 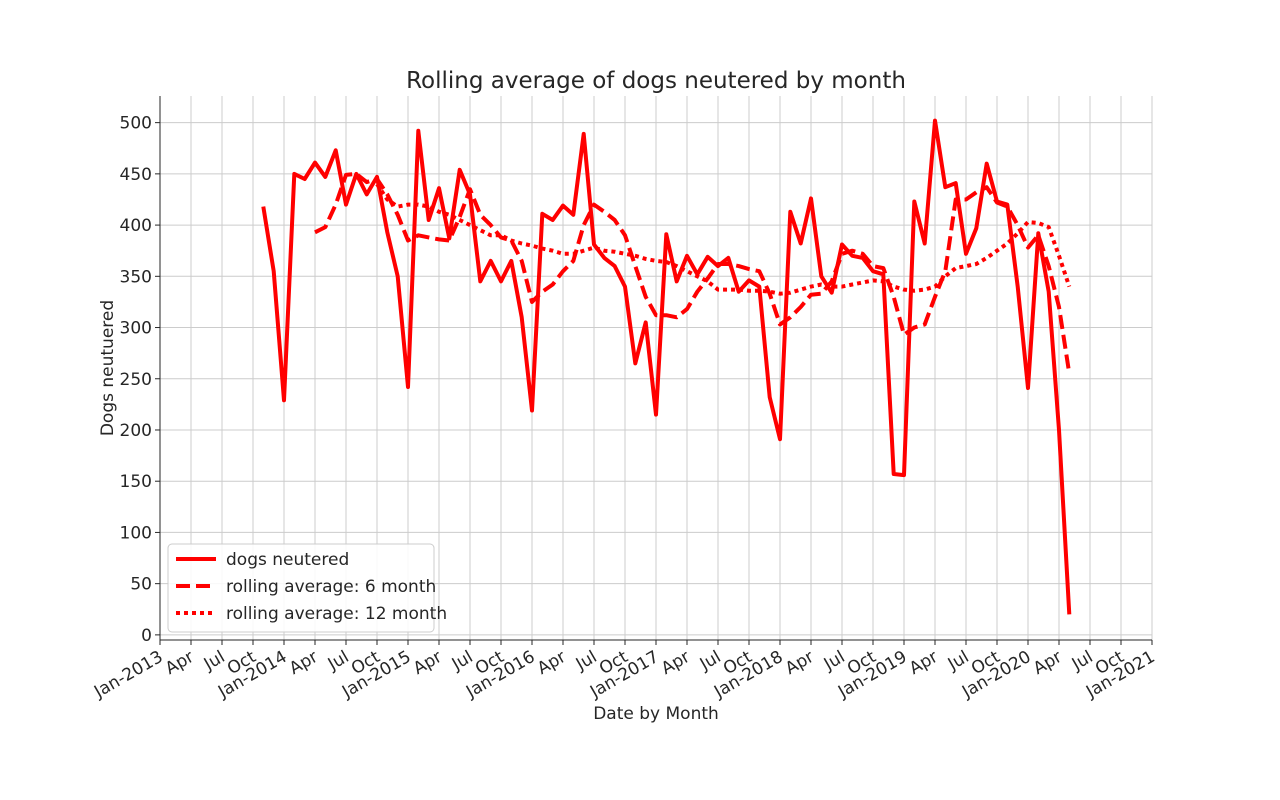 I want to click on y-tick-label: 100, so click(x=136, y=533).